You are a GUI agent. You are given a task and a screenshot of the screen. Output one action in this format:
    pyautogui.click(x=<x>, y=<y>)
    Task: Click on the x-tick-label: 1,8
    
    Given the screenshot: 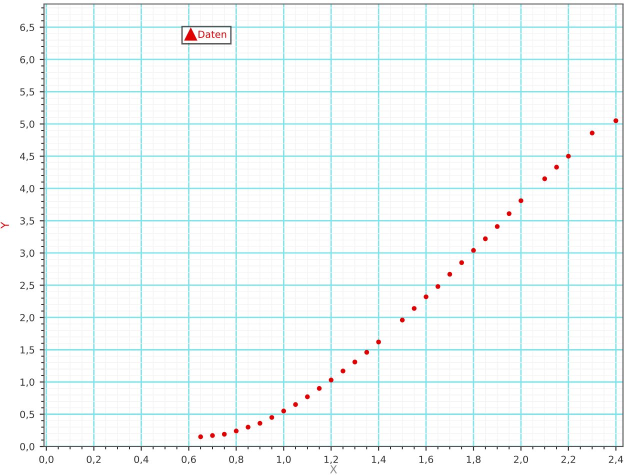 What is the action you would take?
    pyautogui.click(x=473, y=460)
    